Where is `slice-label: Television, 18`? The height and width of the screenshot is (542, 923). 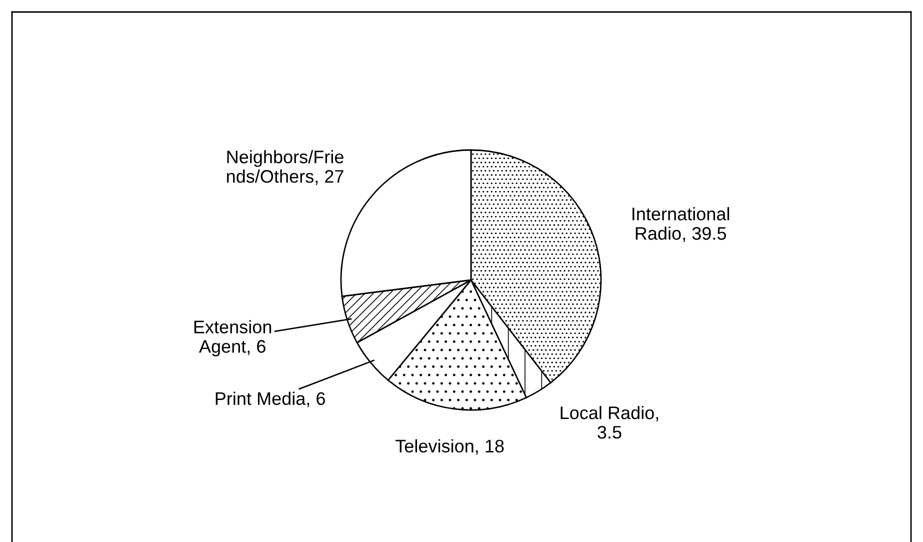
slice-label: Television, 18 is located at coordinates (450, 447).